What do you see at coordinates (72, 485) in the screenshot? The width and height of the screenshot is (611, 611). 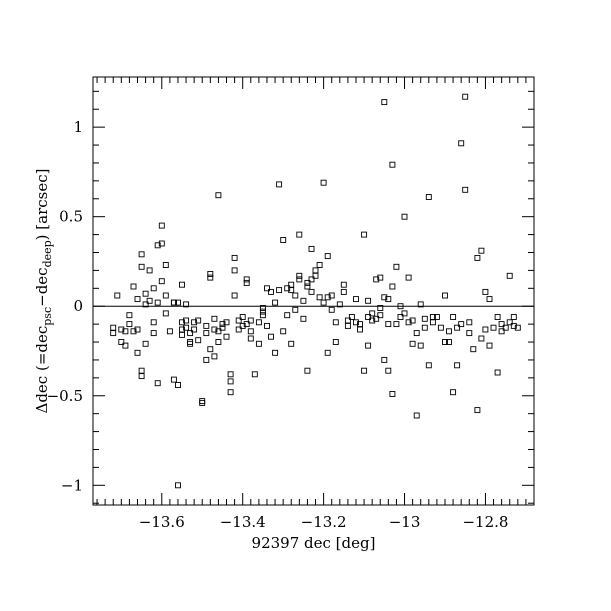 I see `y-tick-label: −1` at bounding box center [72, 485].